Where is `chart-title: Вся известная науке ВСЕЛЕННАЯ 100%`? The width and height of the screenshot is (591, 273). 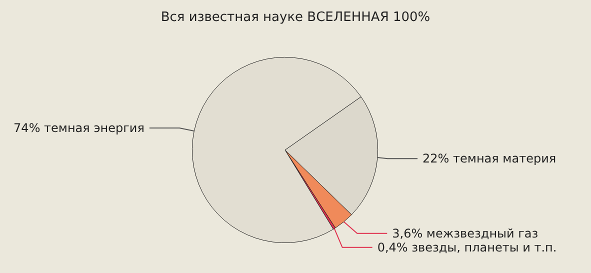
chart-title: Вся известная науке ВСЕЛЕННАЯ 100% is located at coordinates (295, 17).